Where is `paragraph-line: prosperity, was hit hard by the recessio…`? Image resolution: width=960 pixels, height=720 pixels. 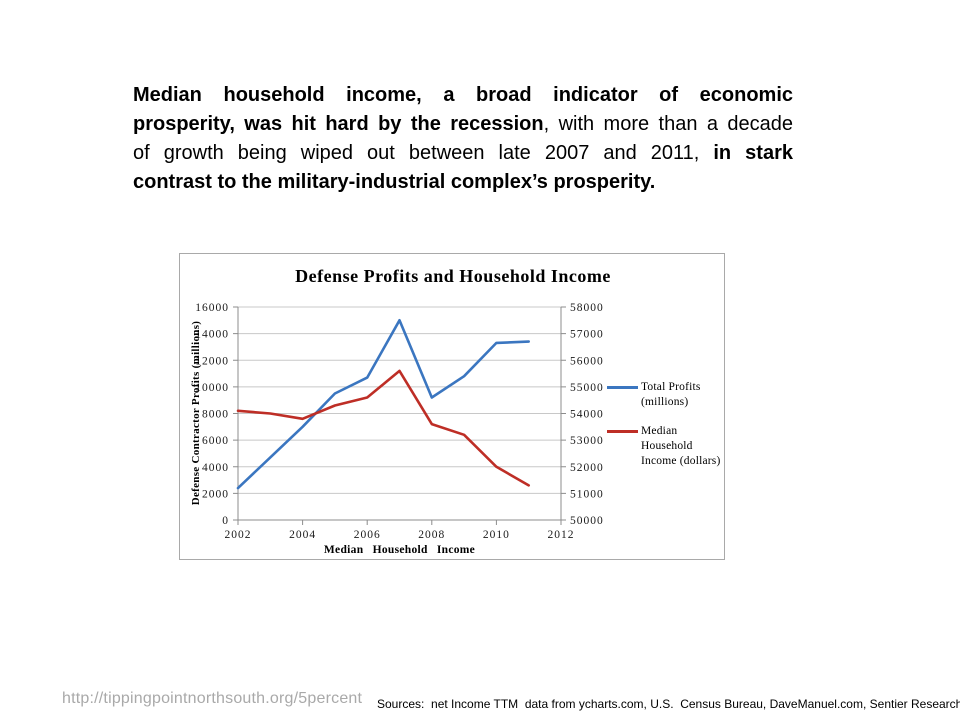 paragraph-line: prosperity, was hit hard by the recessio… is located at coordinates (463, 124).